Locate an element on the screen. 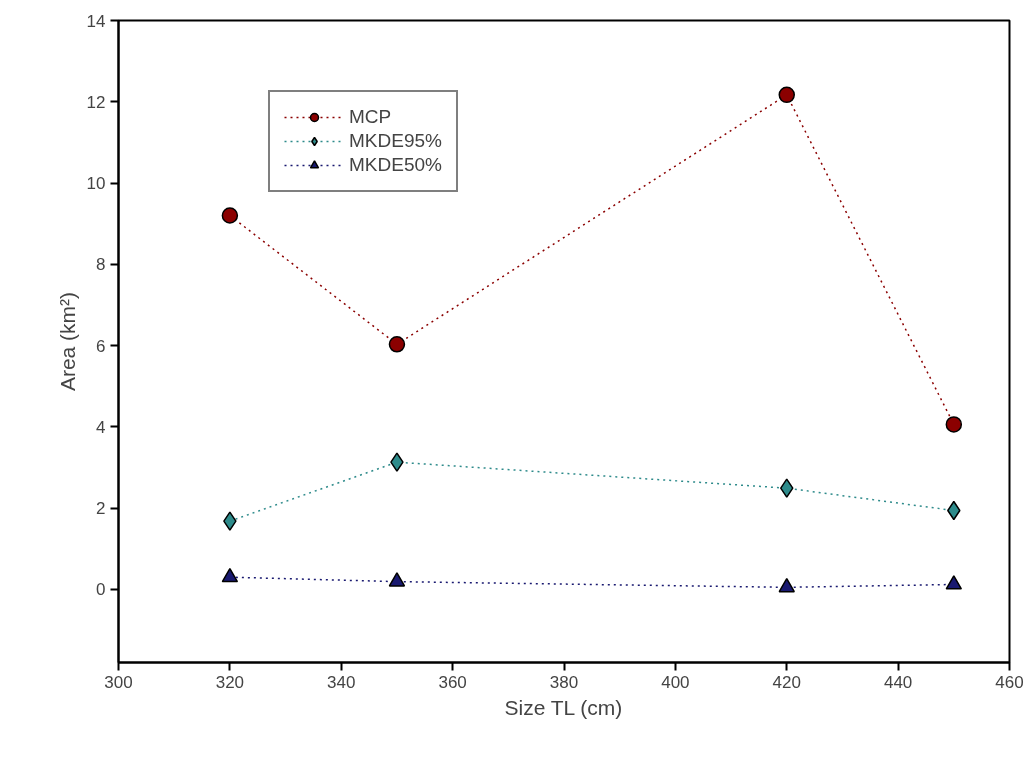 The height and width of the screenshot is (769, 1036). x-tick-label: 440 is located at coordinates (898, 682).